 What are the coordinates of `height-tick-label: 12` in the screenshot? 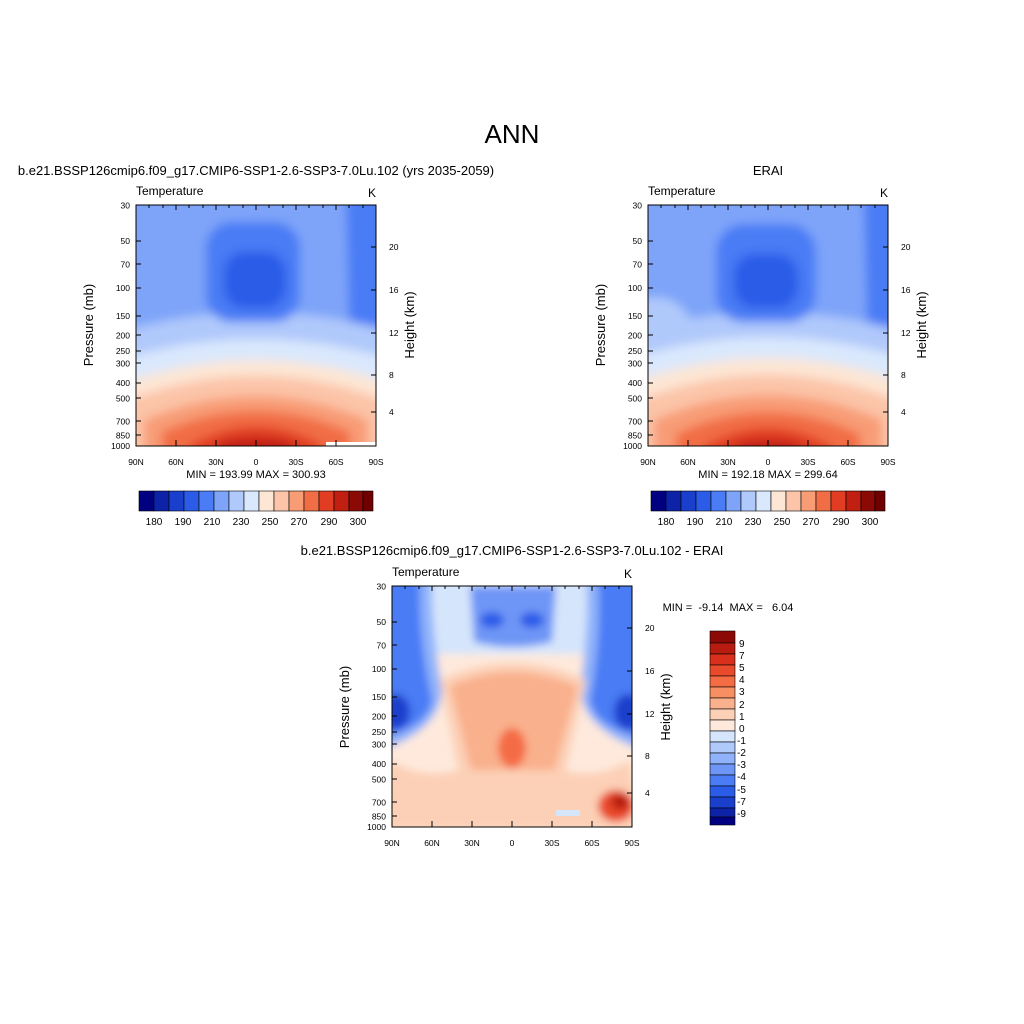 It's located at (906, 333).